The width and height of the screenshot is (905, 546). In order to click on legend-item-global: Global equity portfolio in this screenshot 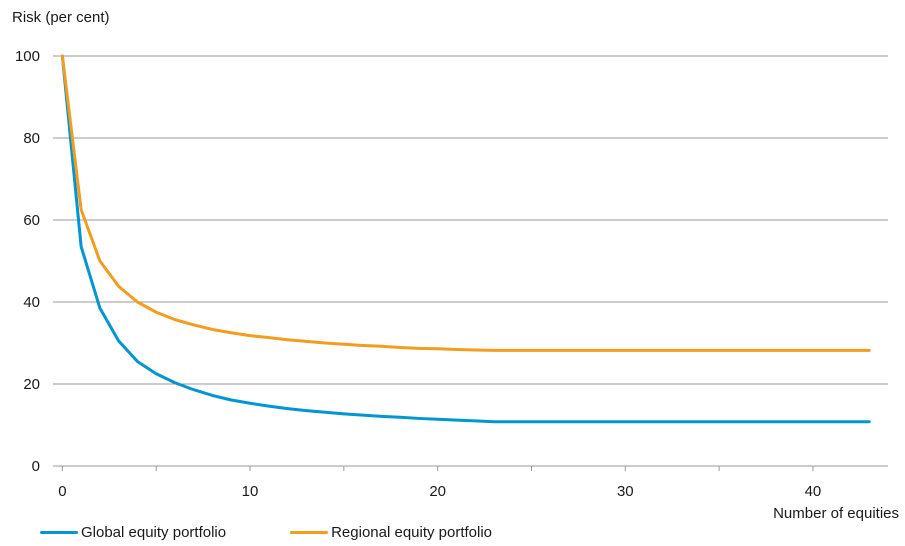, I will do `click(133, 532)`.